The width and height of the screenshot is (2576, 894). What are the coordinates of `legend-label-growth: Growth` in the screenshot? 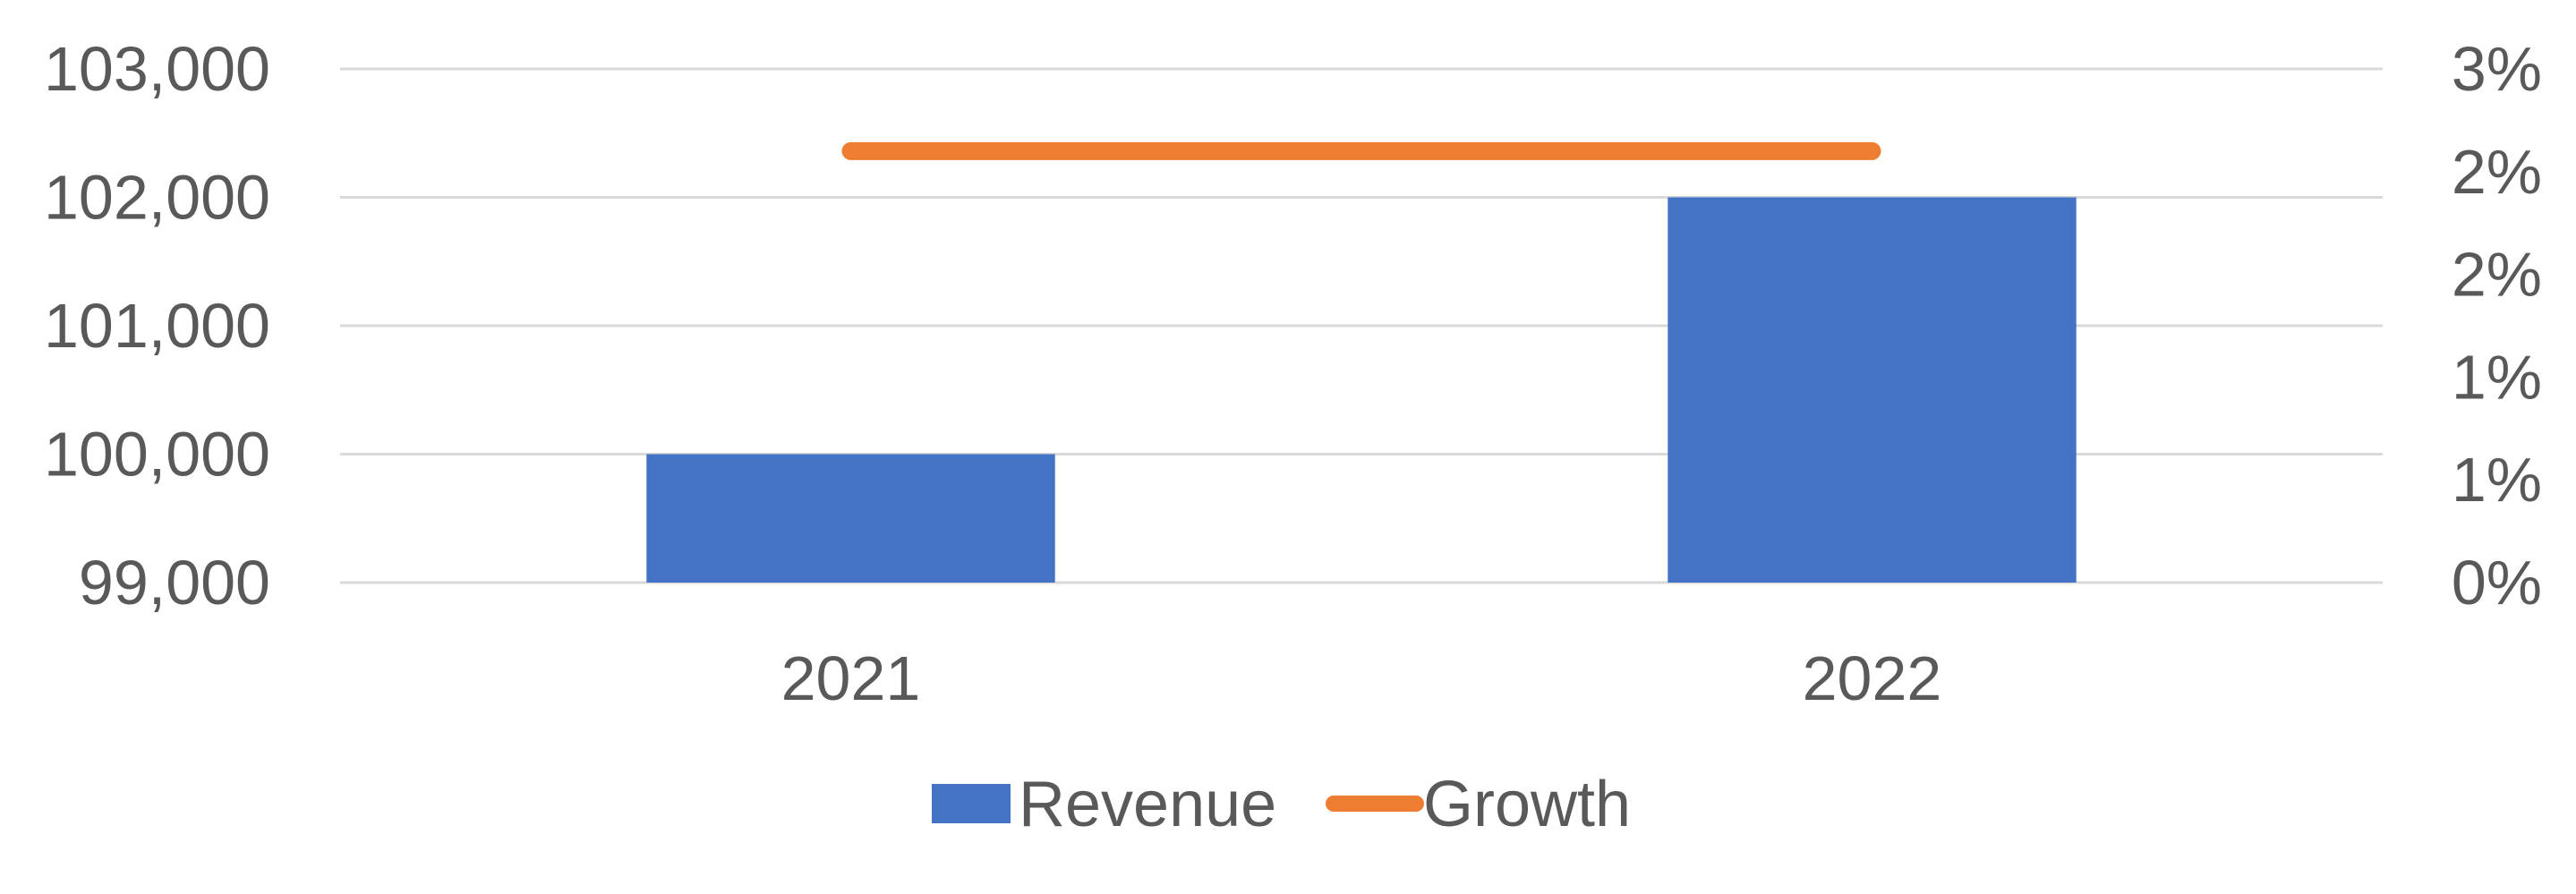 It's located at (1527, 804).